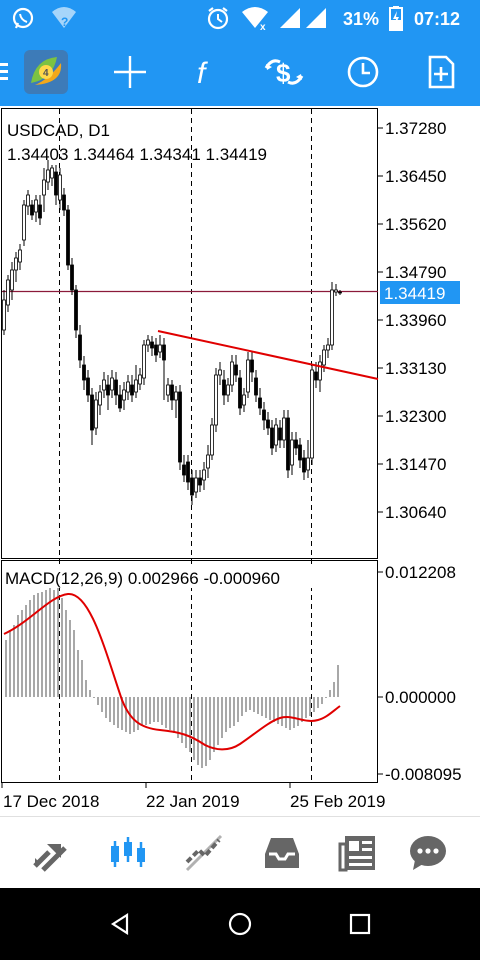 The height and width of the screenshot is (960, 480). I want to click on quotes-icon, so click(50, 853).